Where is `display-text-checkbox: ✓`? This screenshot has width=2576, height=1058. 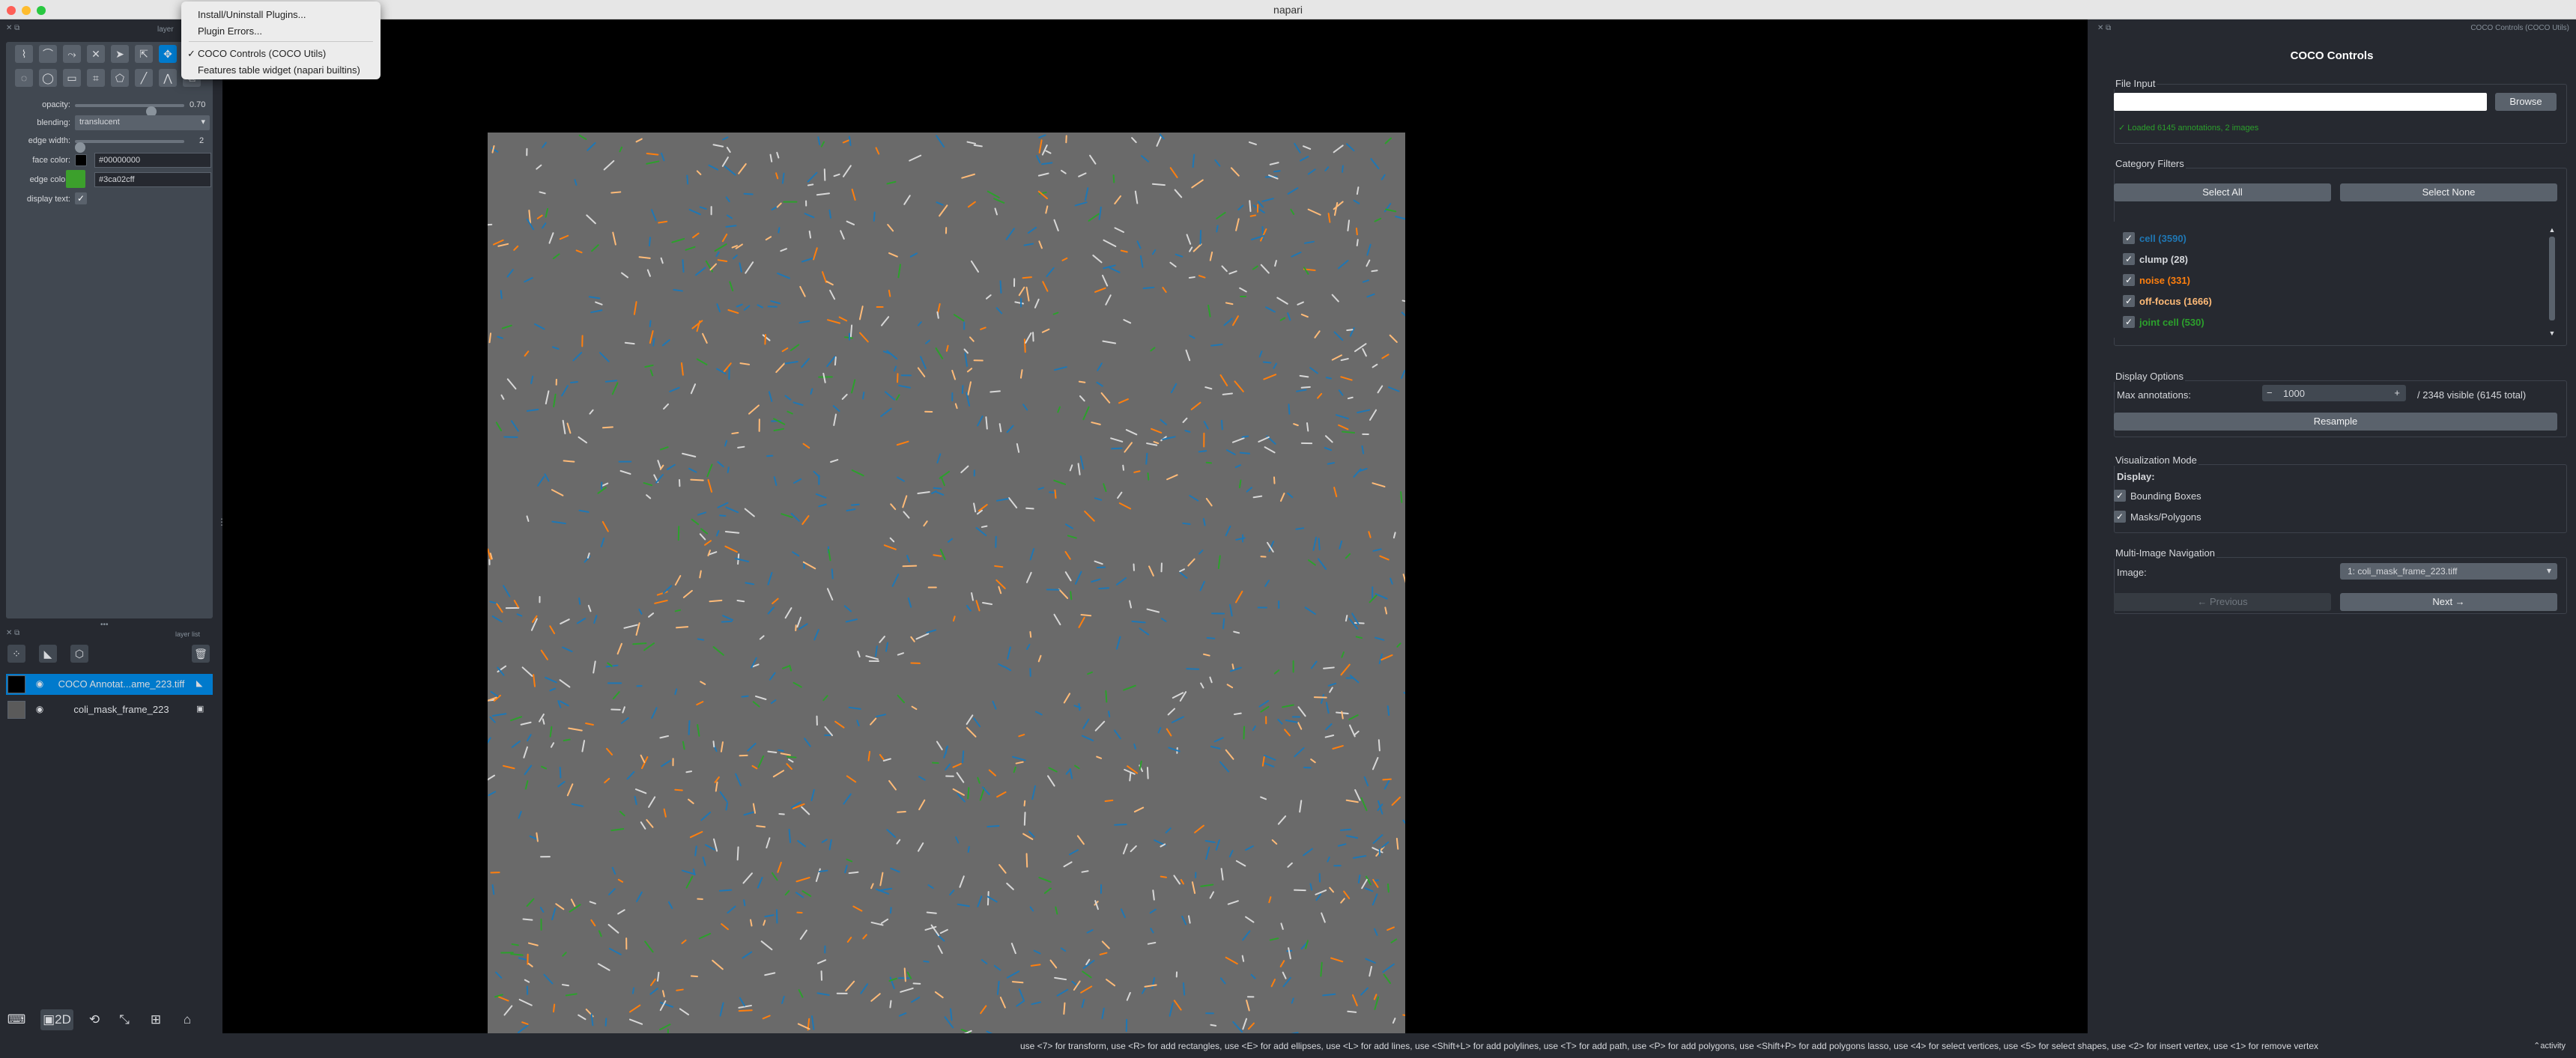
display-text-checkbox: ✓ is located at coordinates (81, 198).